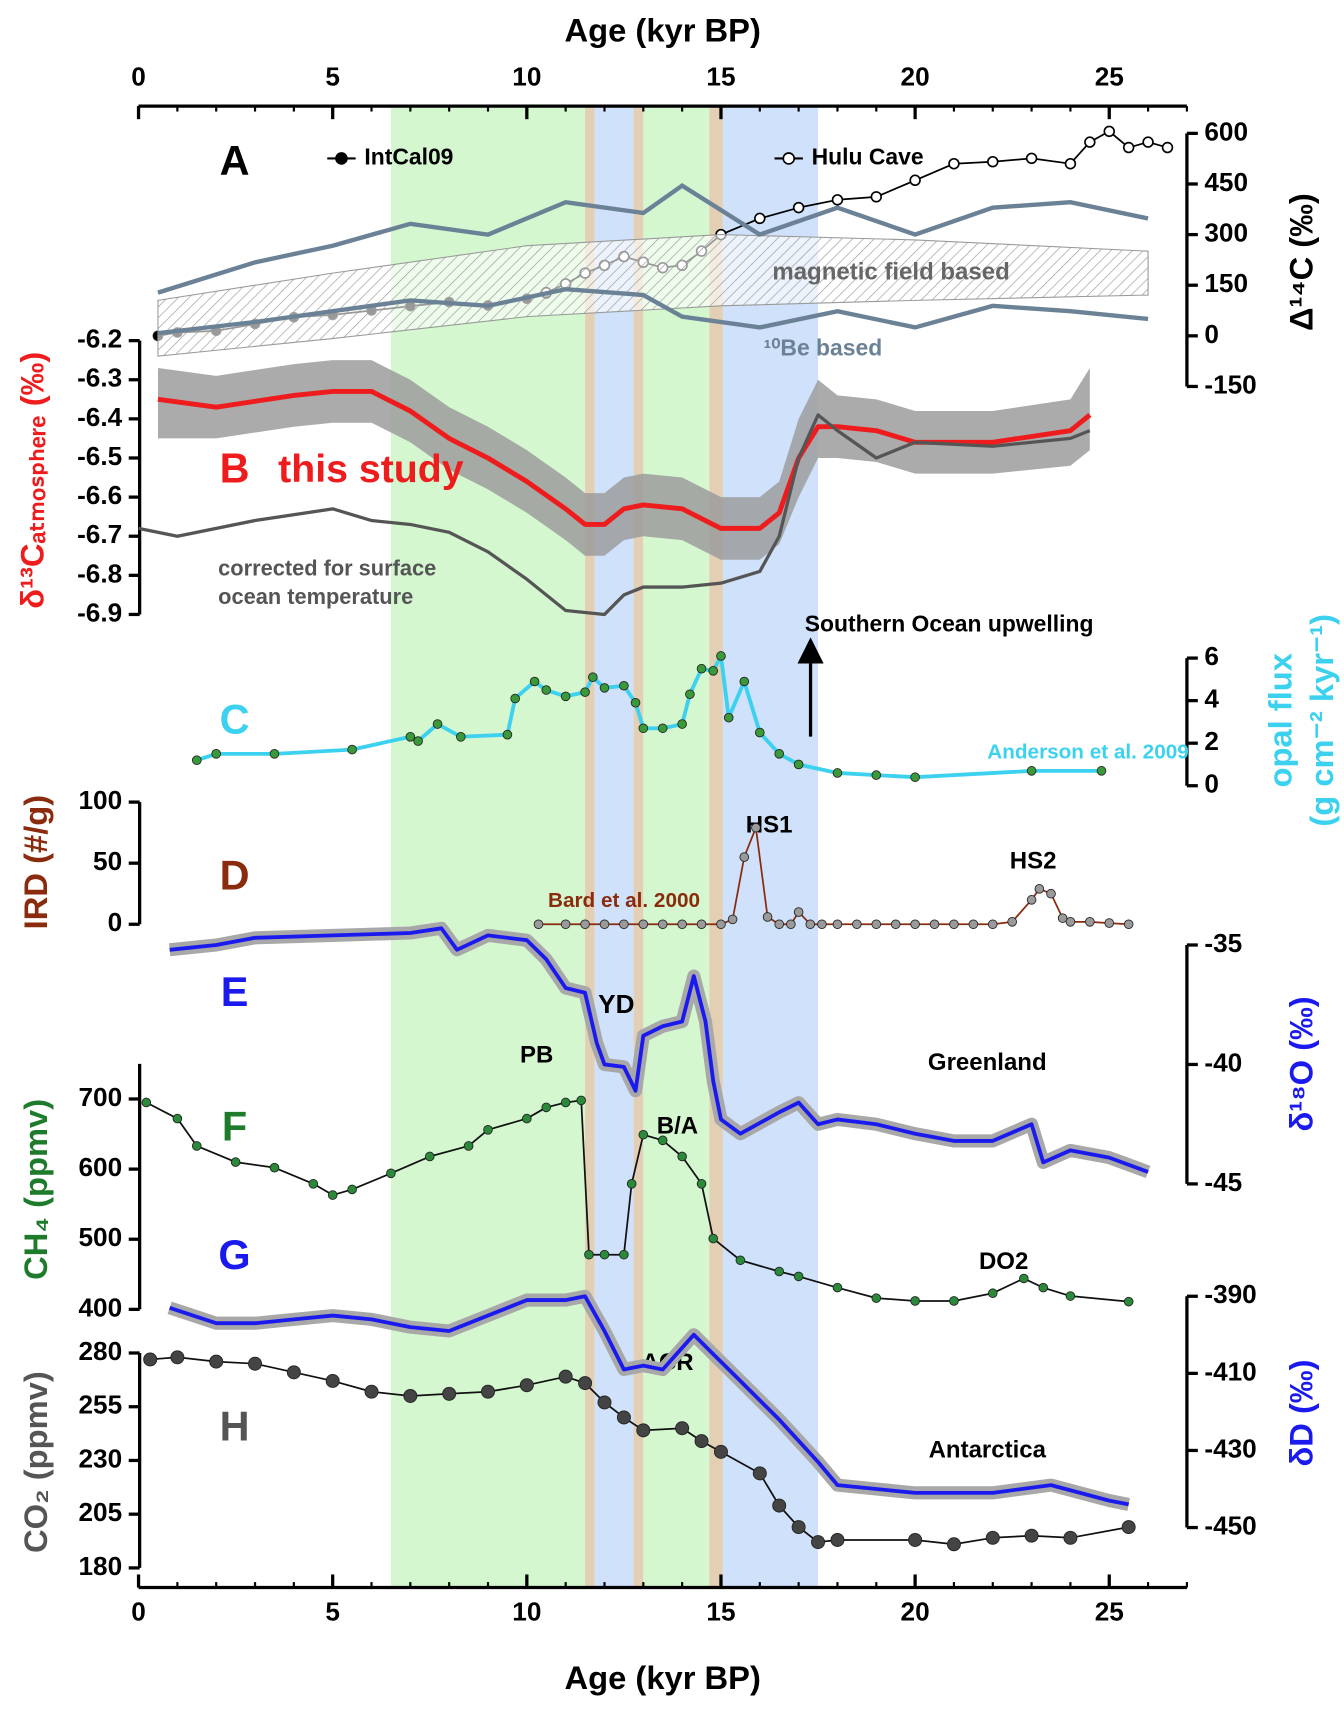 Image resolution: width=1344 pixels, height=1710 pixels. What do you see at coordinates (1033, 860) in the screenshot?
I see `annotation: HS2` at bounding box center [1033, 860].